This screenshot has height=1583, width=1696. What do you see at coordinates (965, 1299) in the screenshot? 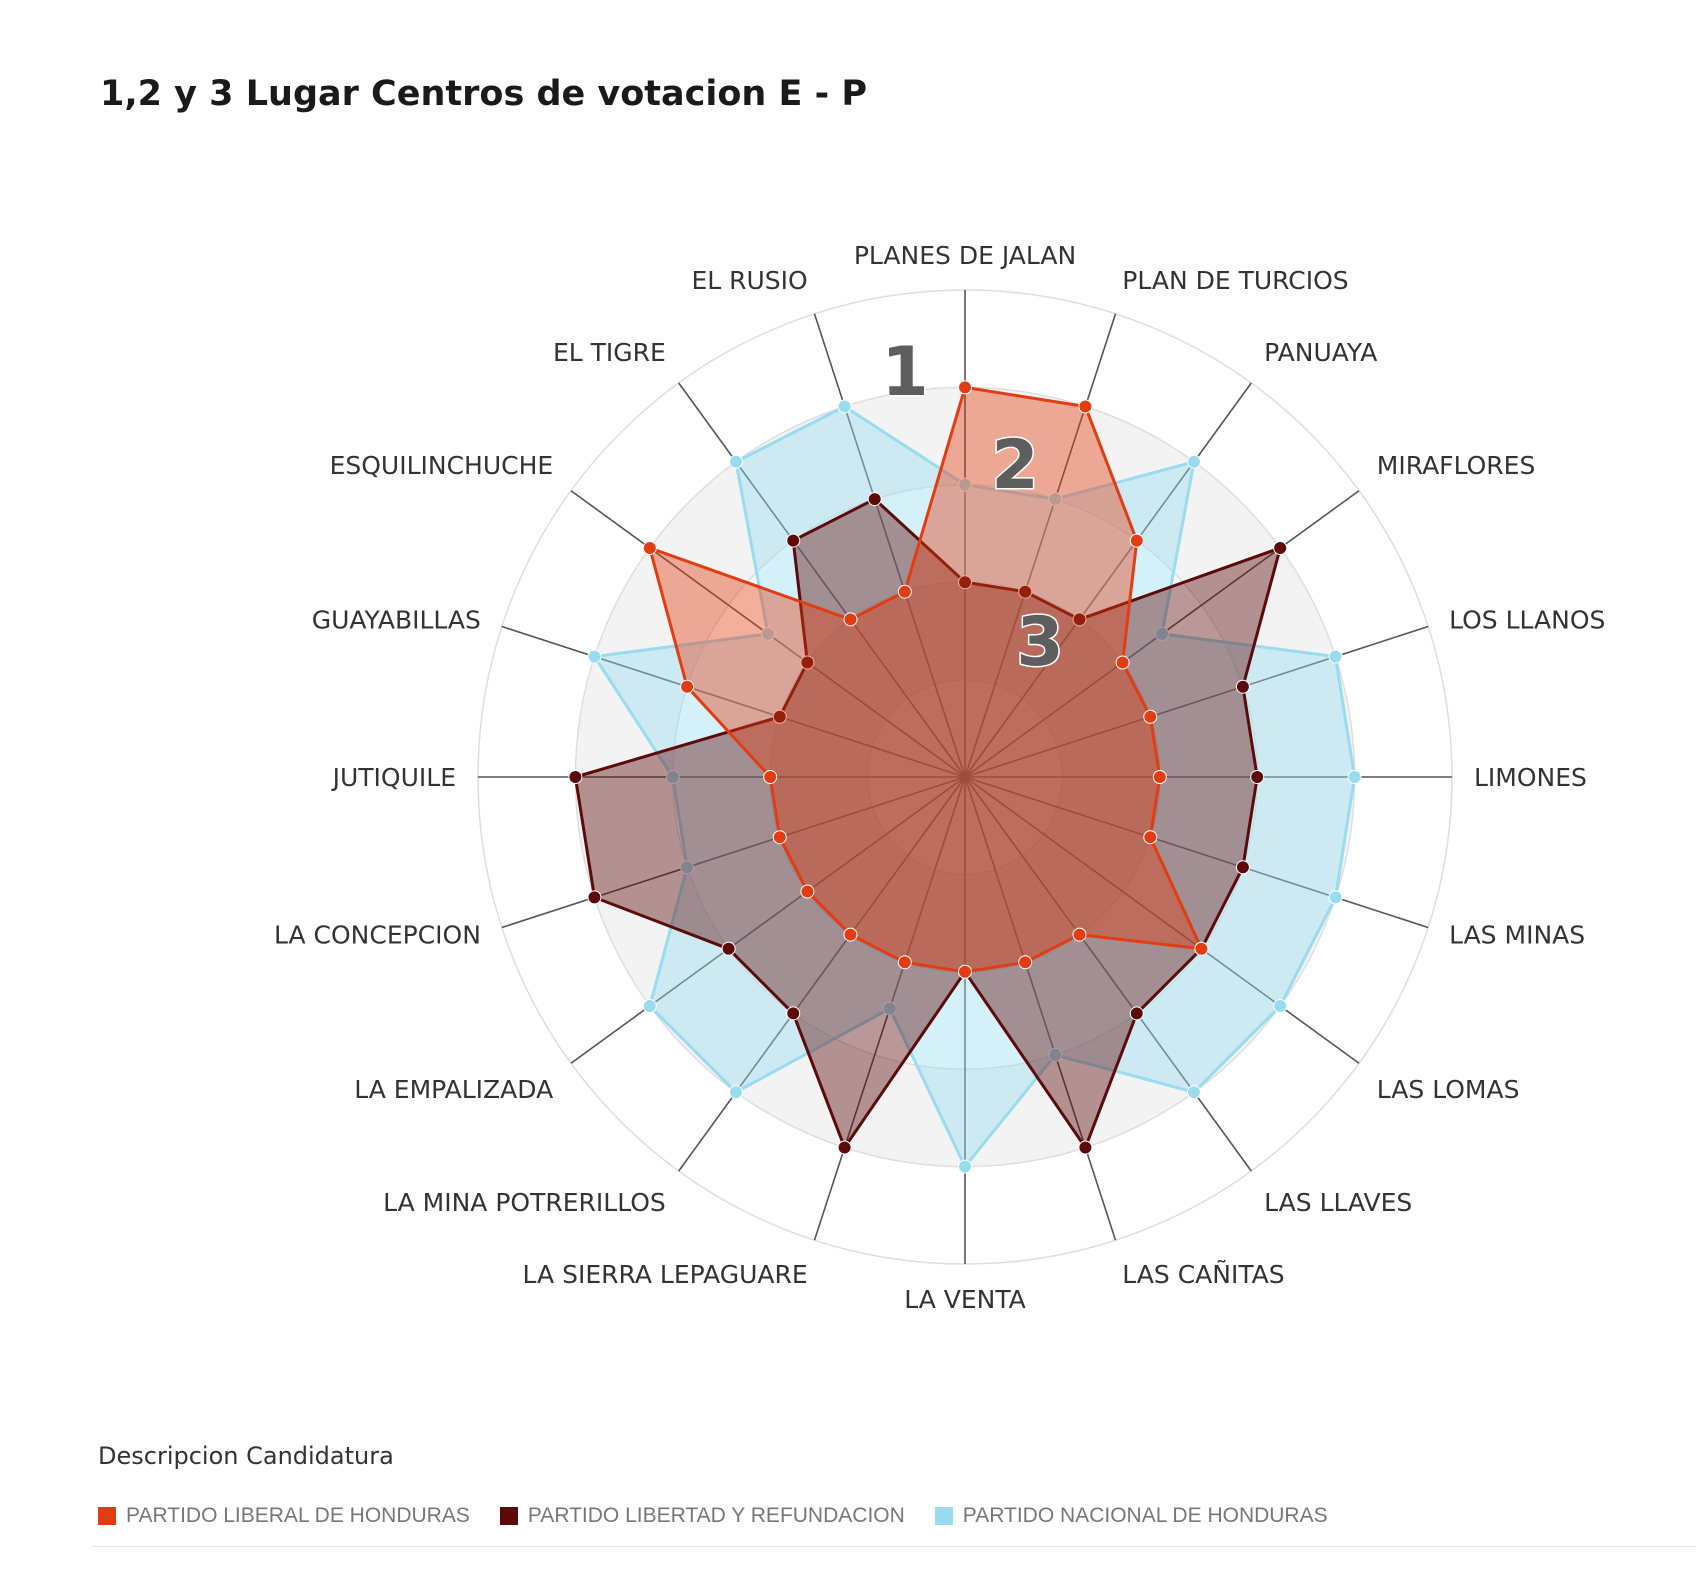
I see `axis-label: LA VENTA` at bounding box center [965, 1299].